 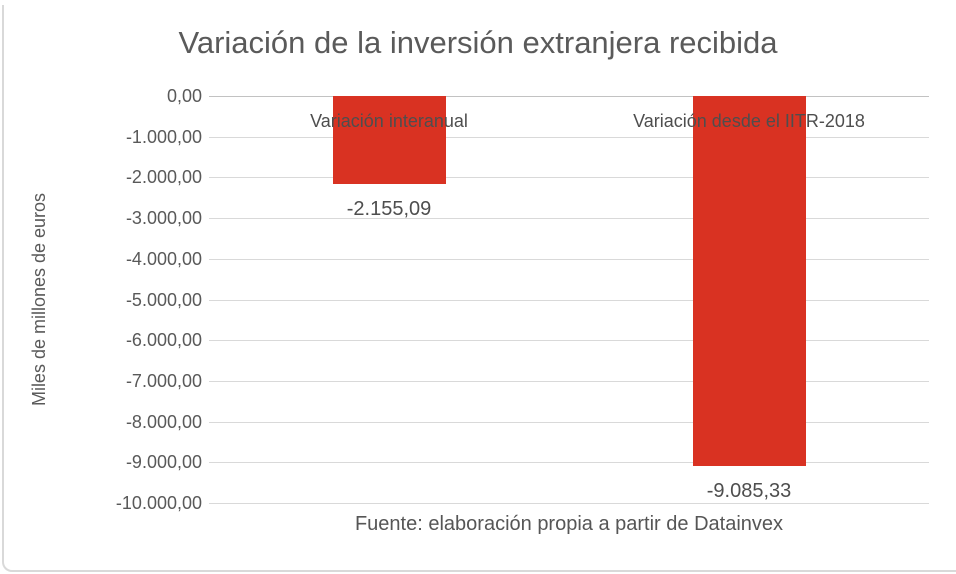 I want to click on y-tick-label: -6.000,00, so click(x=163, y=340).